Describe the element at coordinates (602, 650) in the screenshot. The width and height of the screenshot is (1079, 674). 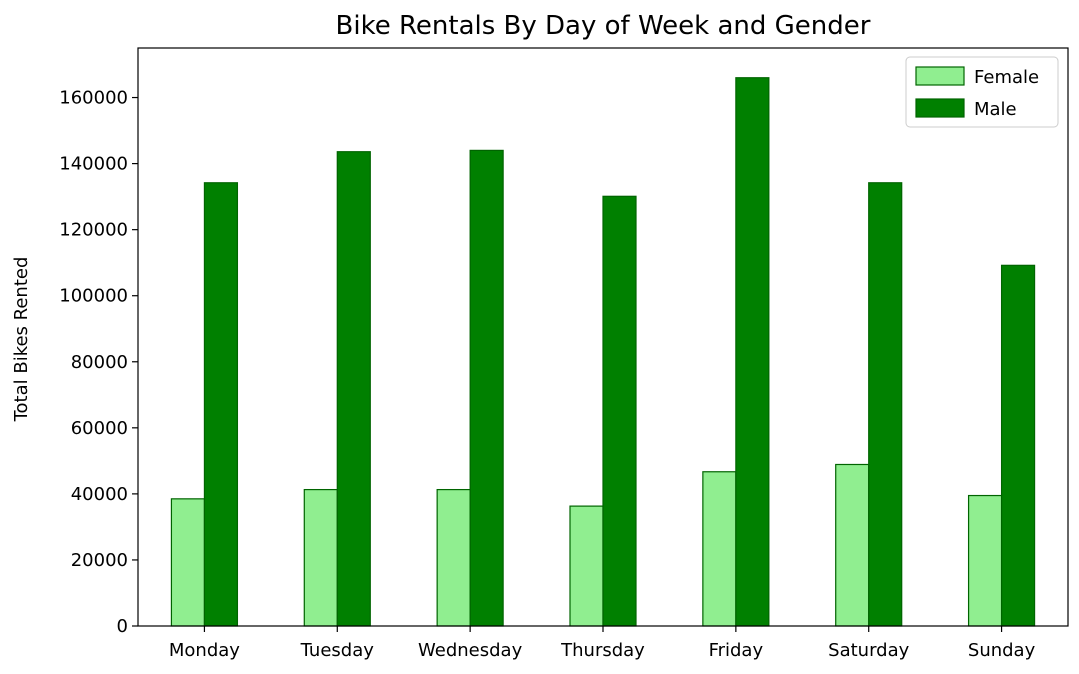
I see `x-tick-label: Thursday` at that location.